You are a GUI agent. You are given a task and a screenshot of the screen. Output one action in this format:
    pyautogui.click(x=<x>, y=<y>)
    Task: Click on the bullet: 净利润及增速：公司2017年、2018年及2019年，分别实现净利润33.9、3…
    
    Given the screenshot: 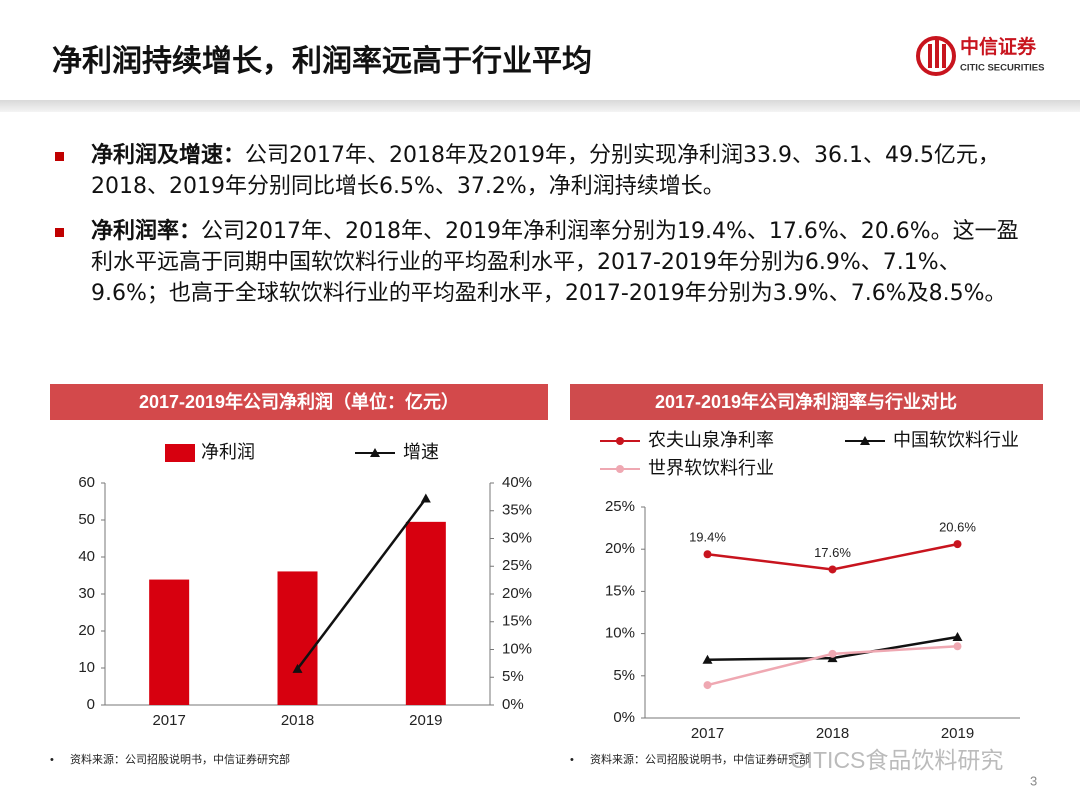 What is the action you would take?
    pyautogui.click(x=545, y=171)
    